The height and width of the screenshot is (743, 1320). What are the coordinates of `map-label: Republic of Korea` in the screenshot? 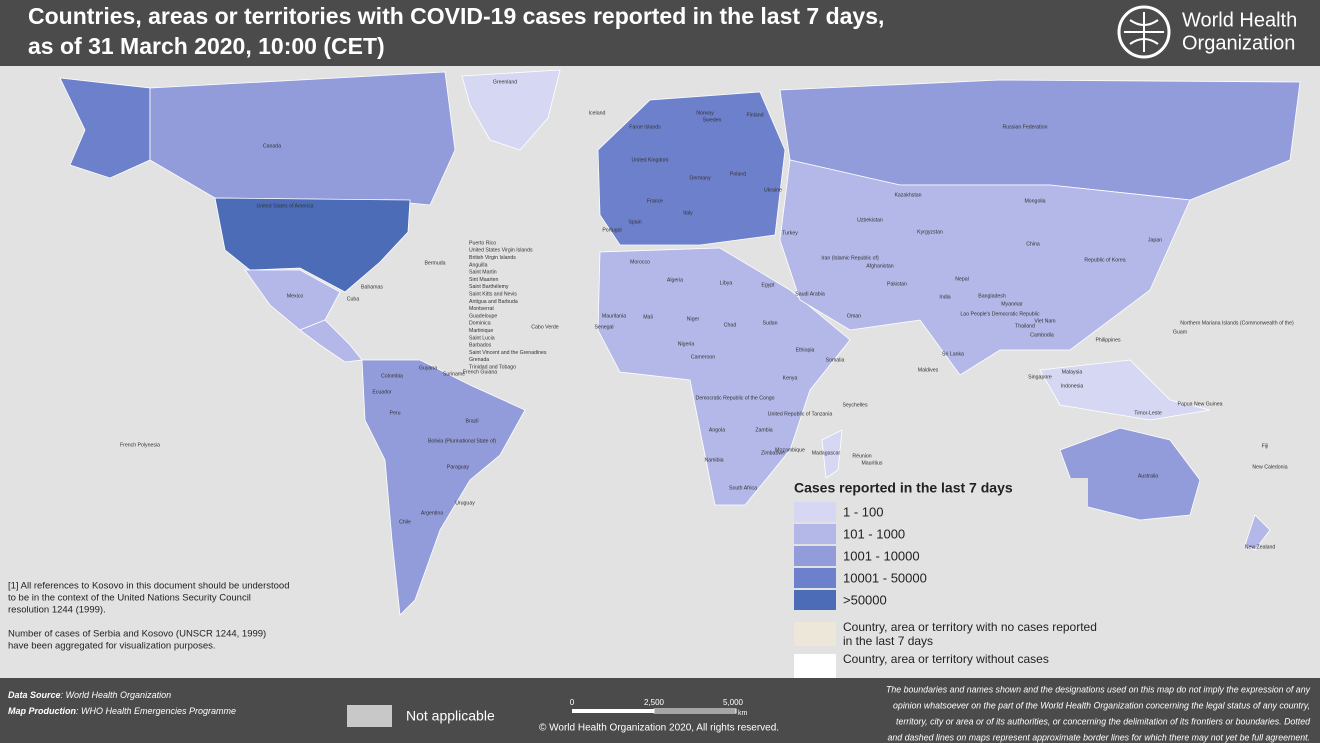 It's located at (1104, 260).